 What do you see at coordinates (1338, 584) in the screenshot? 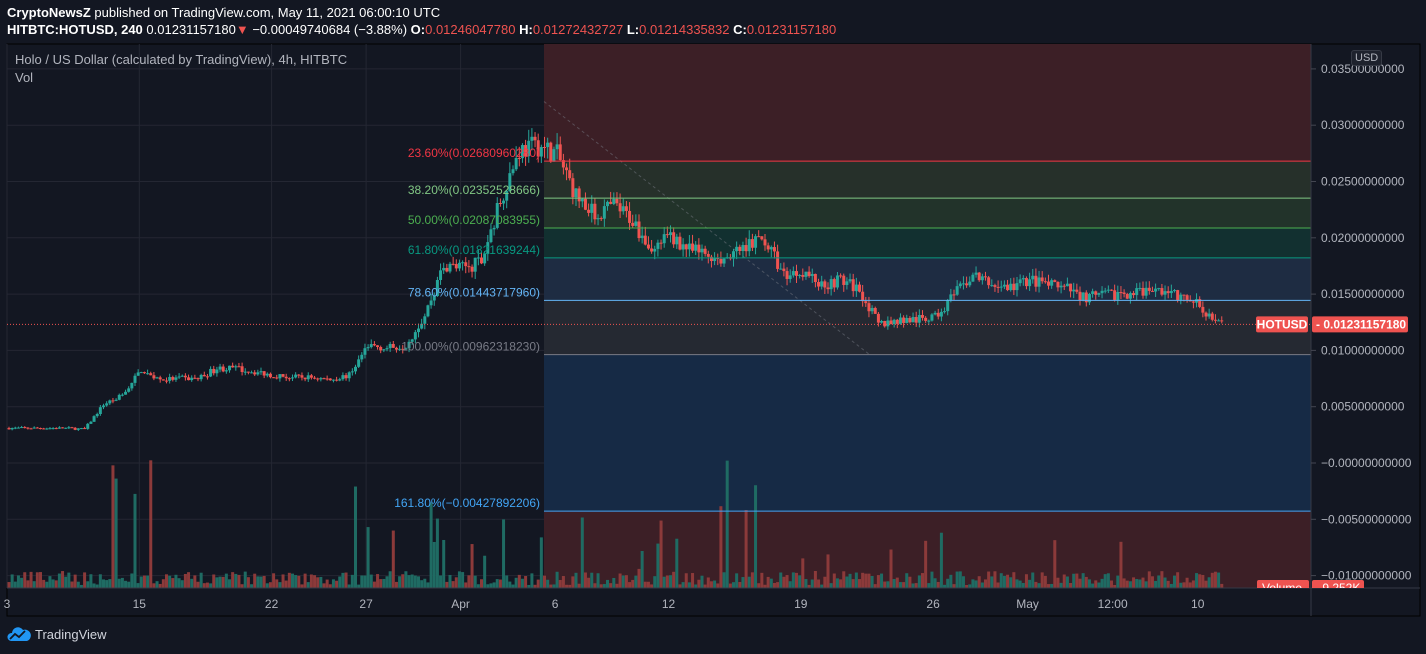
I see `volume-value-tag` at bounding box center [1338, 584].